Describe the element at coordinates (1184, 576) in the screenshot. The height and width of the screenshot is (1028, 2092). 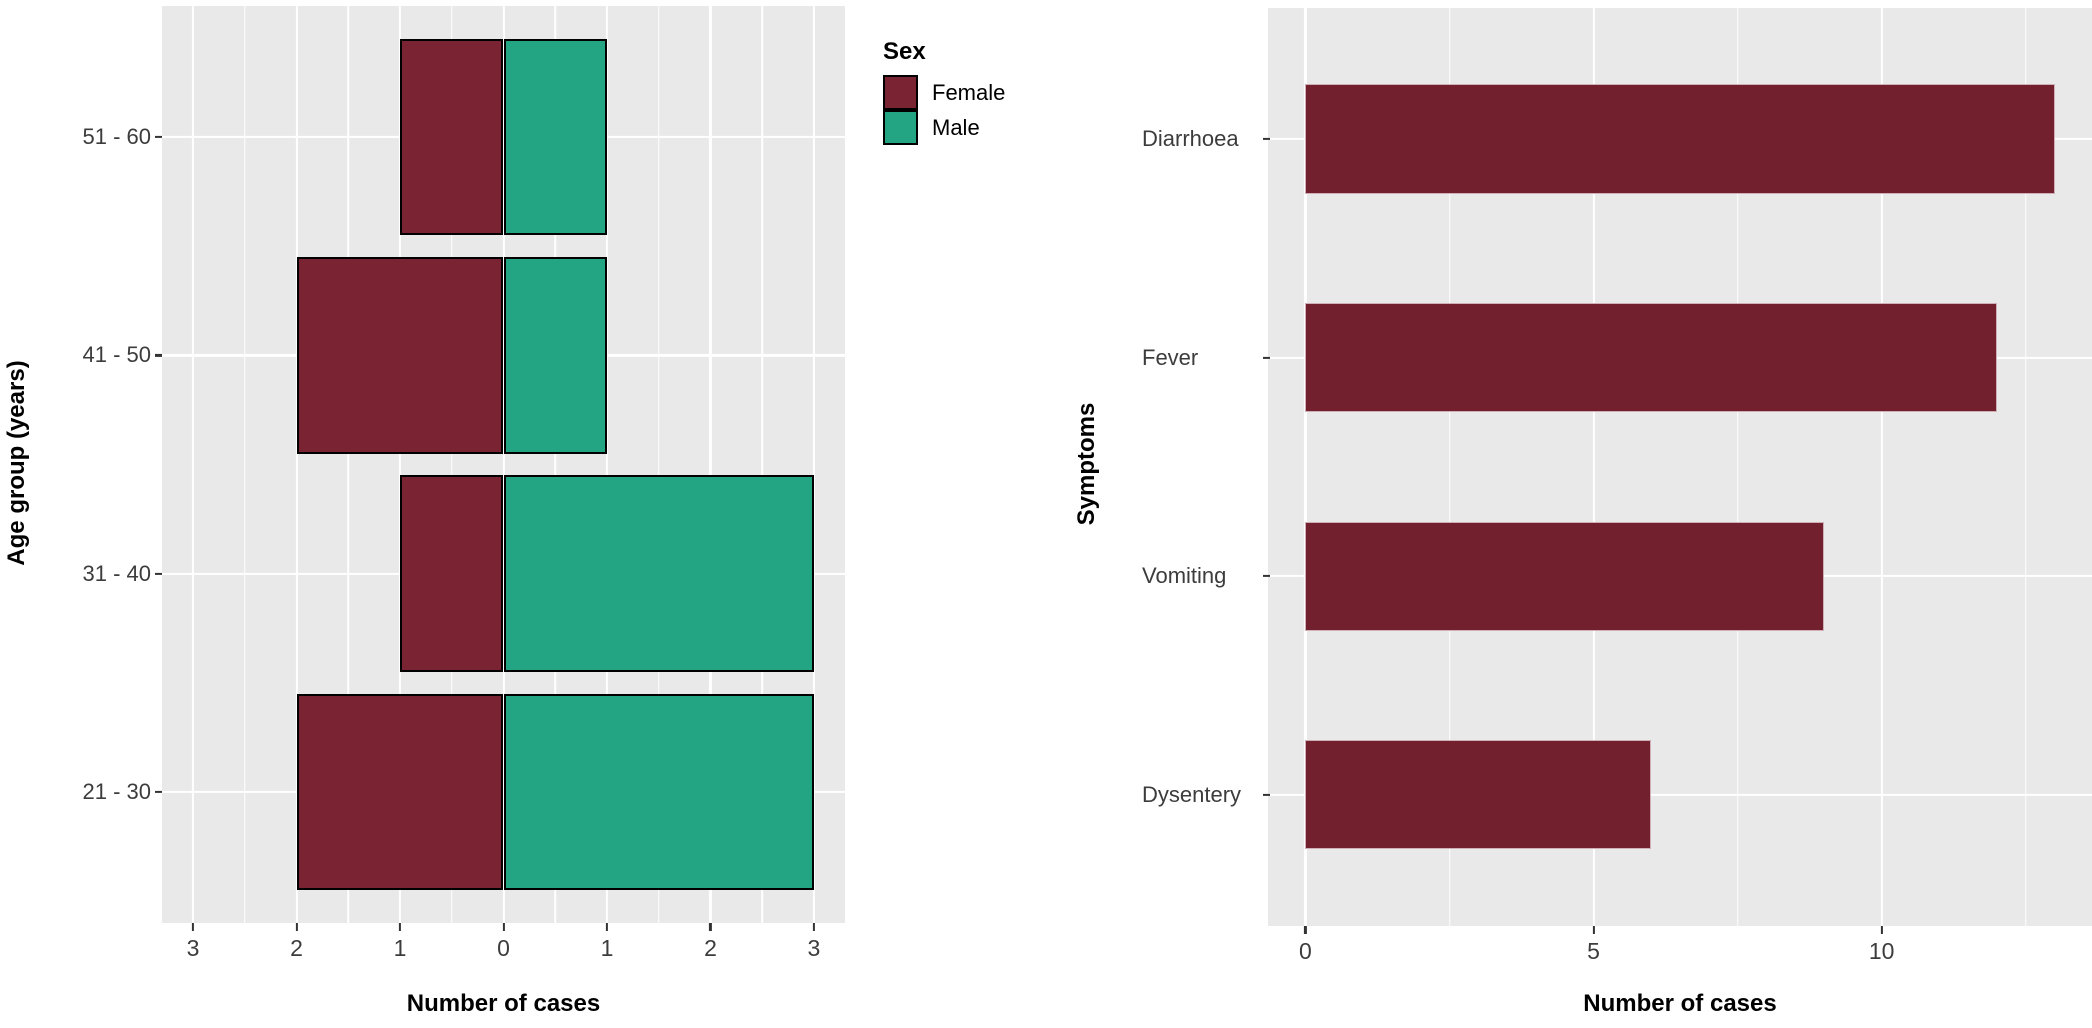
I see `y-category-label: Vomiting` at that location.